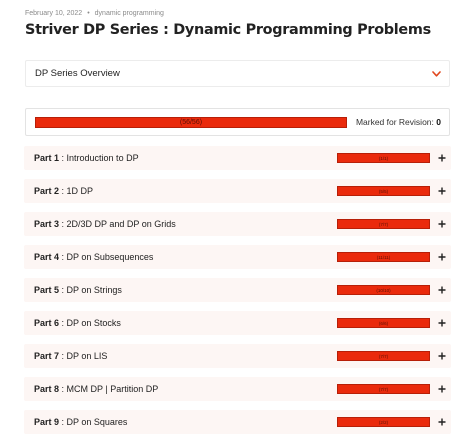 This screenshot has width=474, height=444. I want to click on overall-progress: (56/56) Marked for Revision: 0, so click(237, 122).